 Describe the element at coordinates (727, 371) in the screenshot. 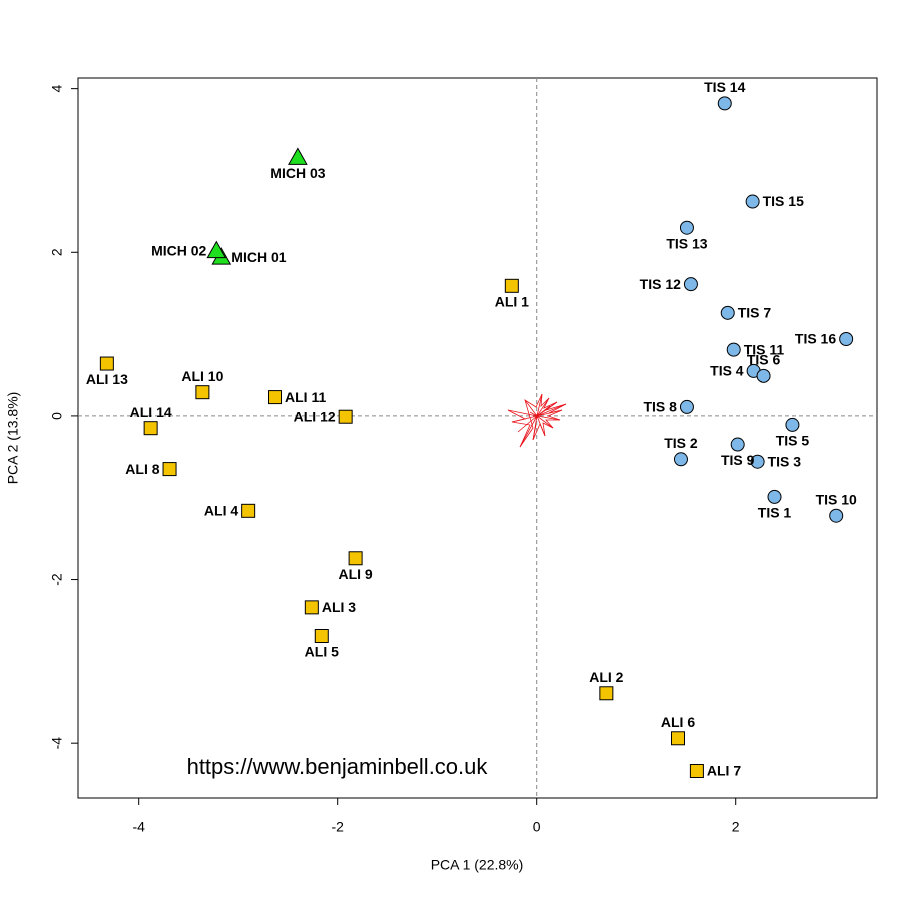

I see `point-label: TIS 4` at that location.